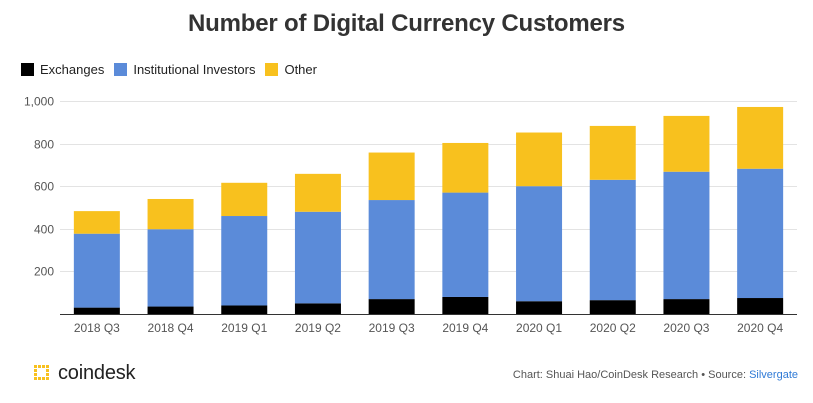  What do you see at coordinates (72, 69) in the screenshot?
I see `legend-label-exchanges: Exchanges` at bounding box center [72, 69].